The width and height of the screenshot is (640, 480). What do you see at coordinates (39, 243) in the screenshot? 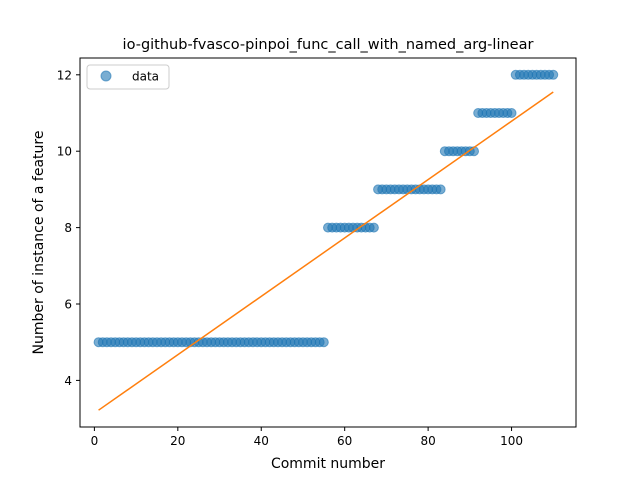
I see `y-axis-label: Number of instance of a feature` at bounding box center [39, 243].